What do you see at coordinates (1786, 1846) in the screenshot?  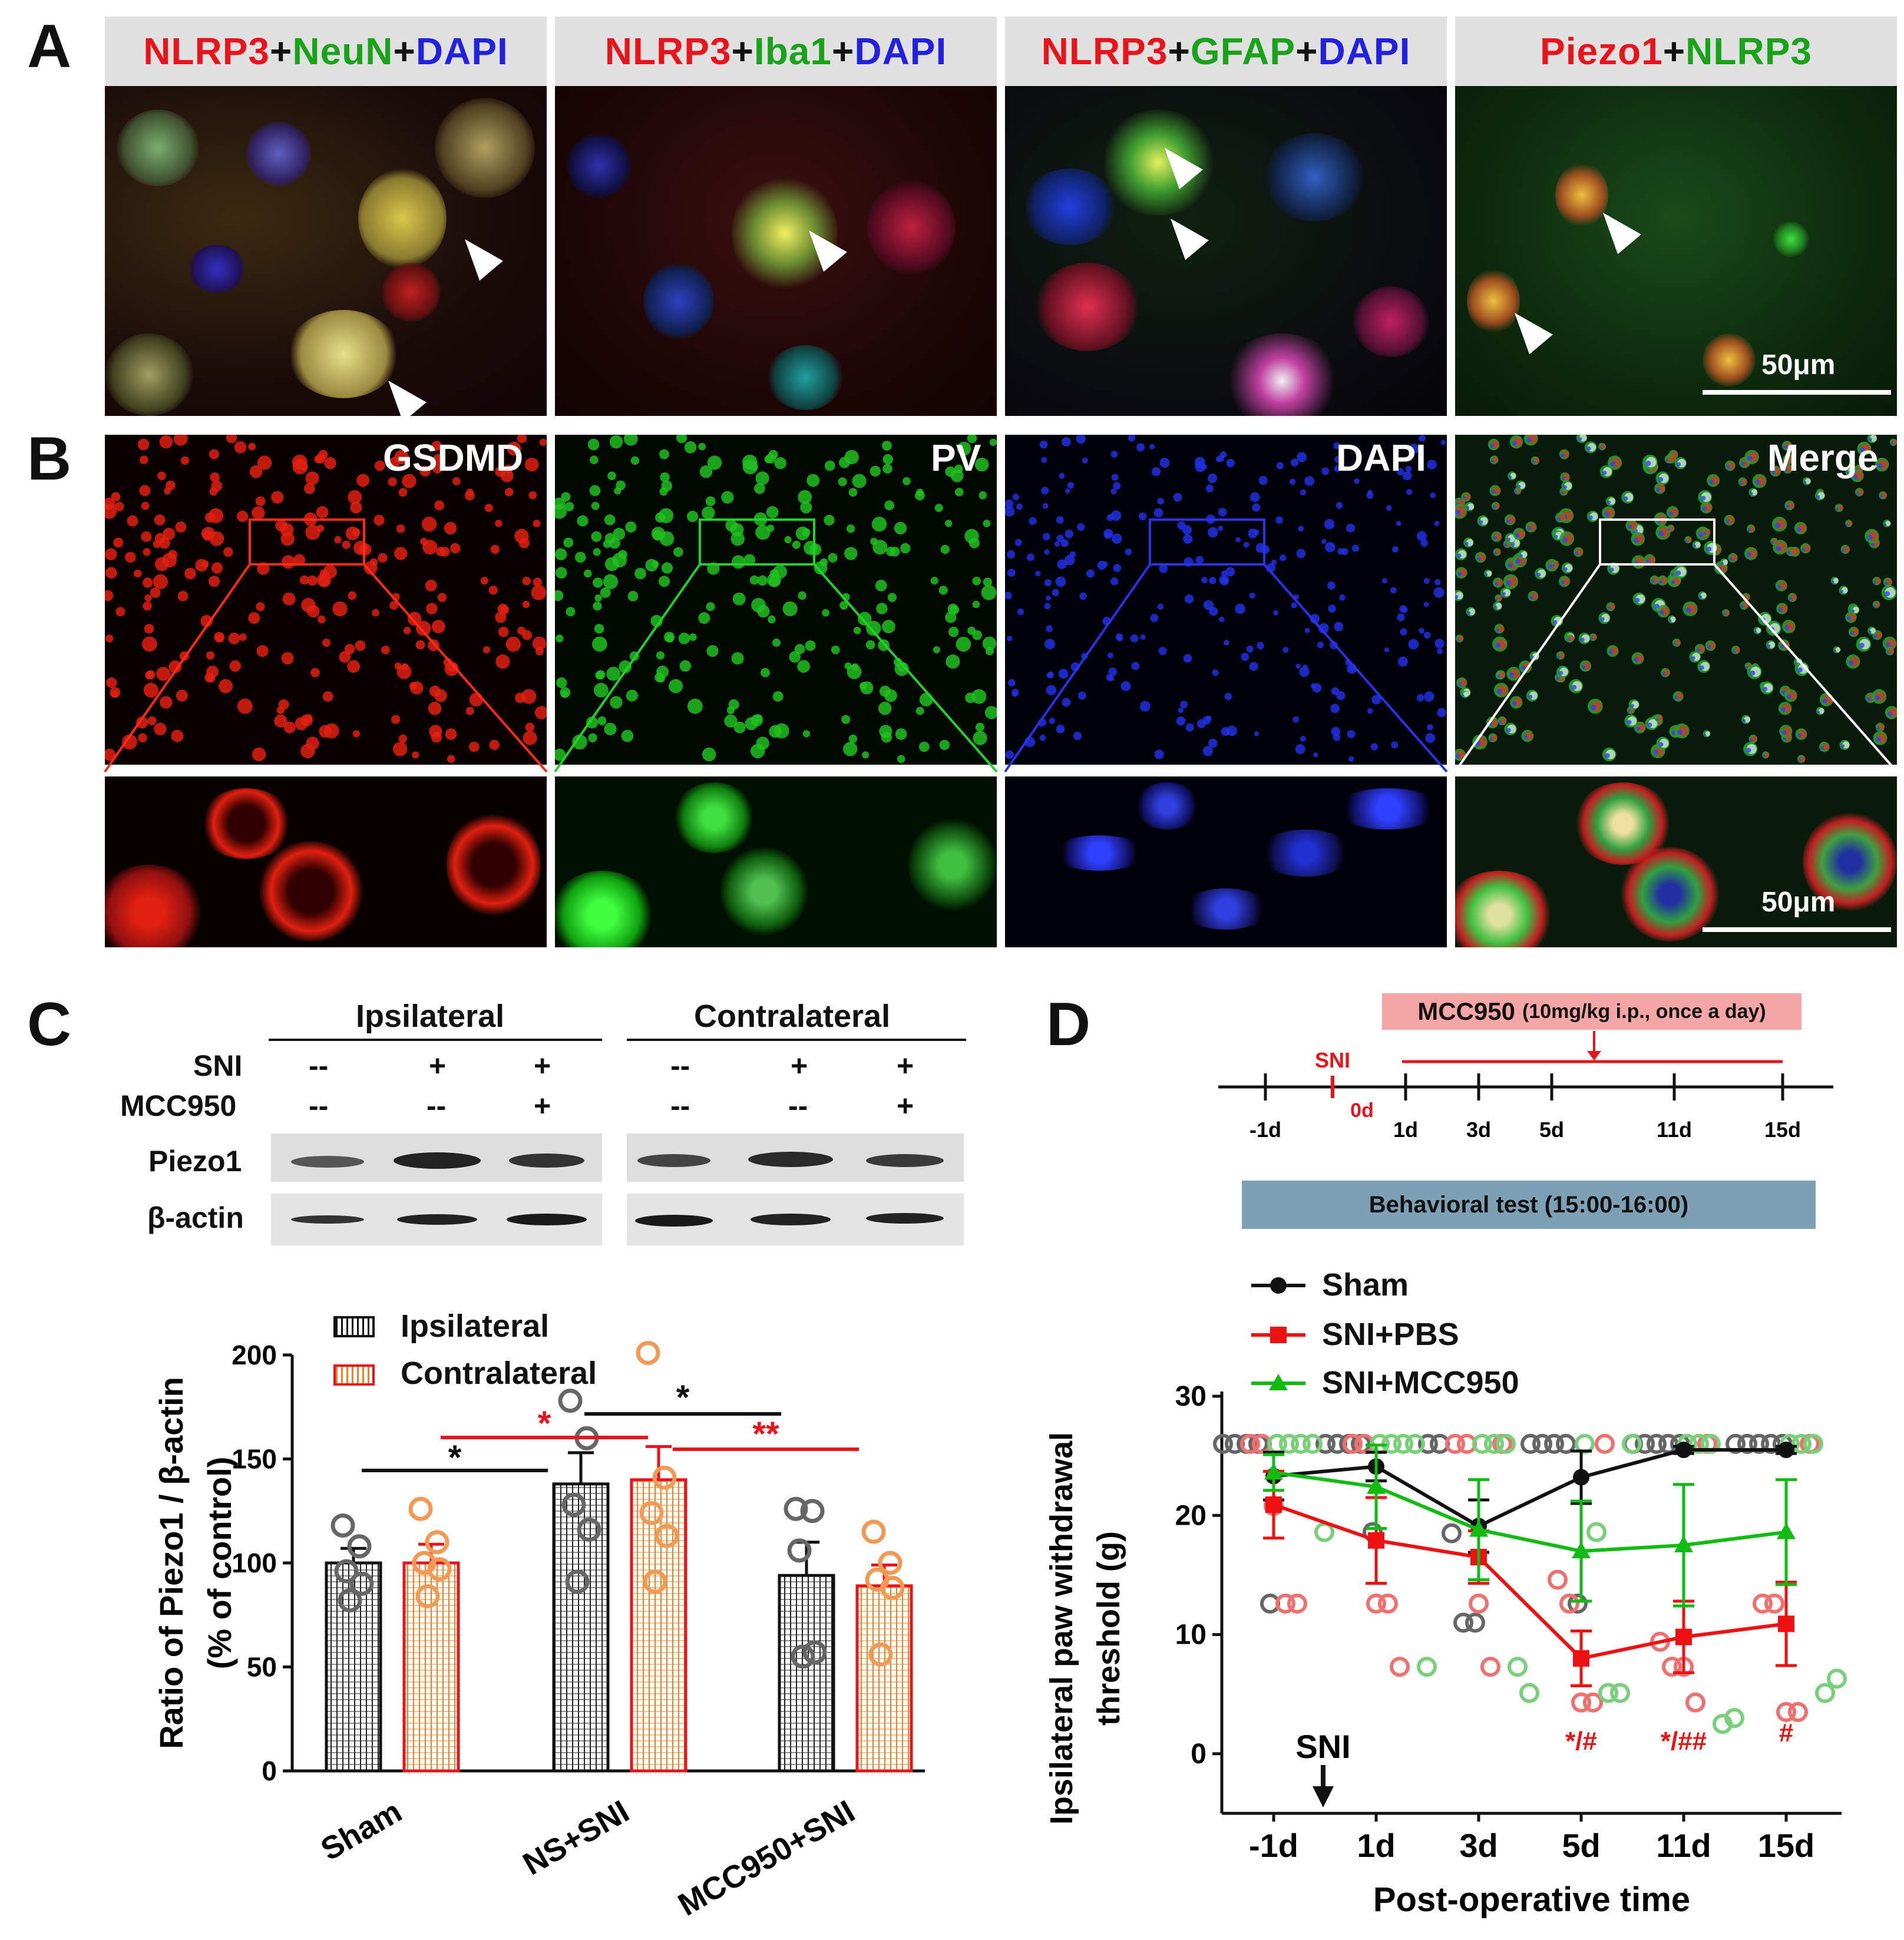 I see `x-tick-label: 15d` at bounding box center [1786, 1846].